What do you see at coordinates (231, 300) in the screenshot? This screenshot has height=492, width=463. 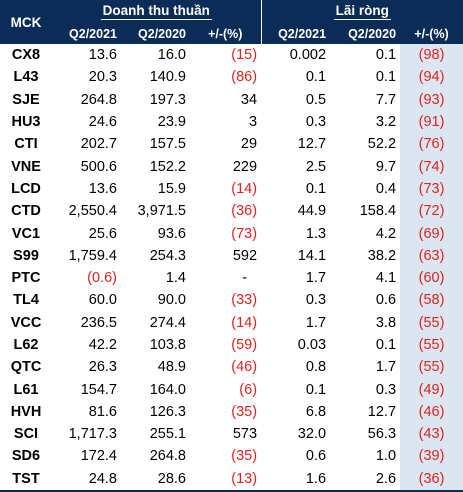 I see `table-row: TL4 60.0 90.0 (33) 0.3 0.6 (58)` at bounding box center [231, 300].